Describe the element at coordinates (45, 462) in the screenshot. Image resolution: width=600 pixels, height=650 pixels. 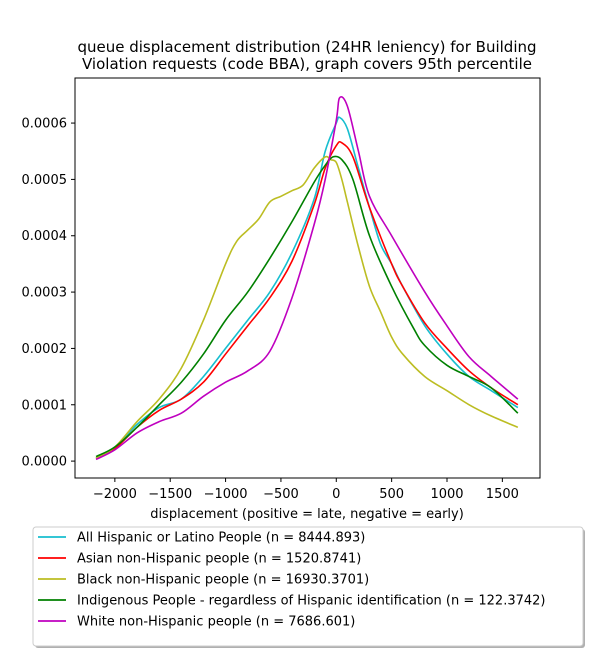
I see `y-tick-label: 0.0000` at that location.